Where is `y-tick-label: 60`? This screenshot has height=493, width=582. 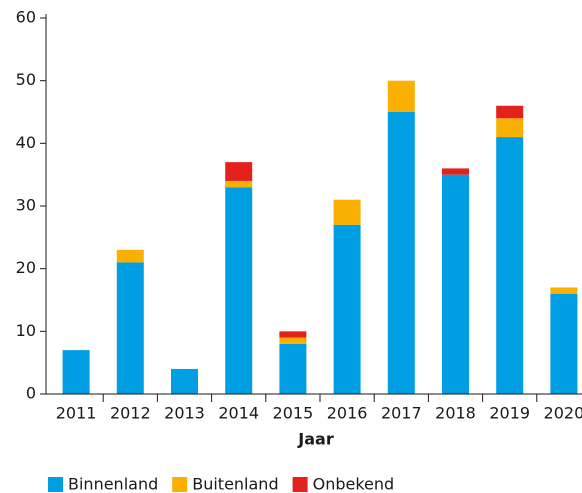
y-tick-label: 60 is located at coordinates (26, 17).